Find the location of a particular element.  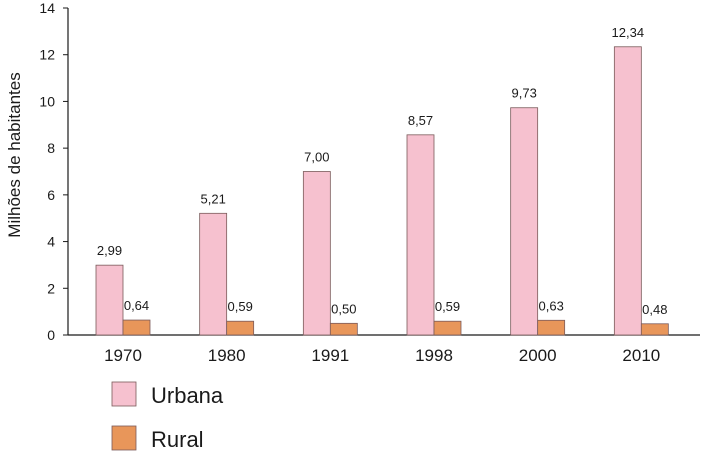

data-label-rural-2010: 0,48 is located at coordinates (654, 309).